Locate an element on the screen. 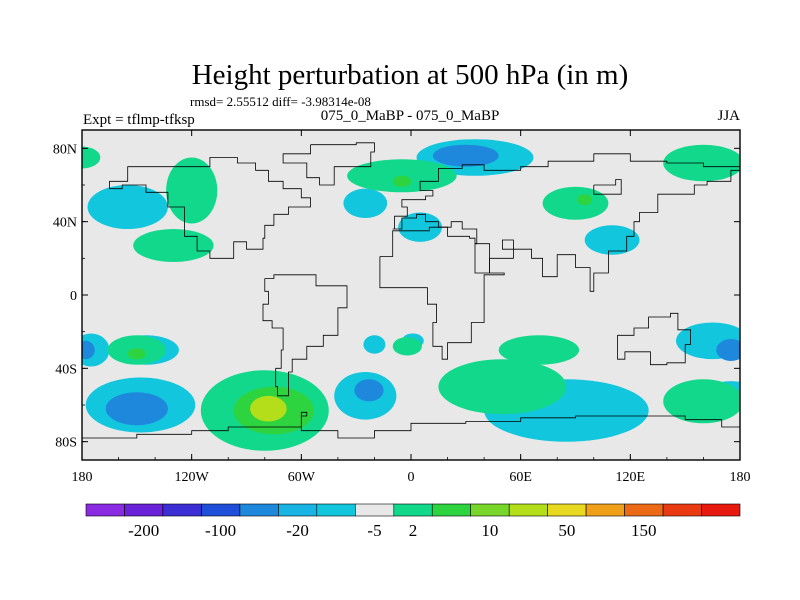 The width and height of the screenshot is (800, 600). colorbar: -200 -100 -20 -5 2 10 50 150 is located at coordinates (413, 521).